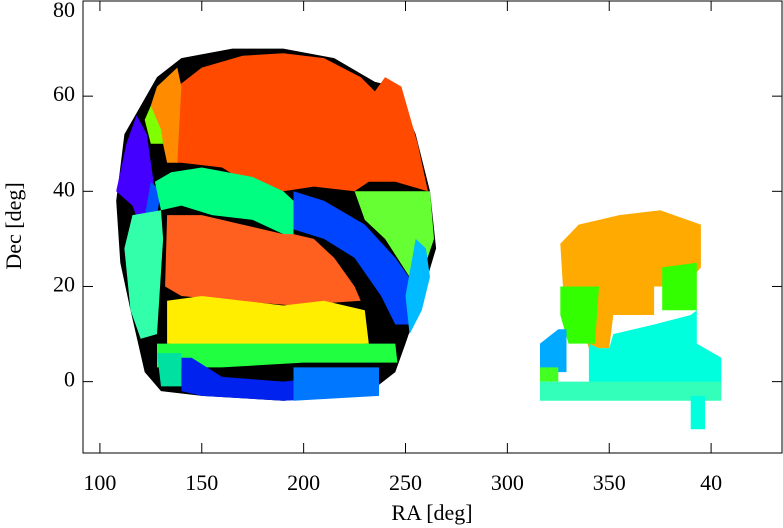 This screenshot has width=783, height=528. Describe the element at coordinates (201, 482) in the screenshot. I see `x-tick-label: 150` at that location.